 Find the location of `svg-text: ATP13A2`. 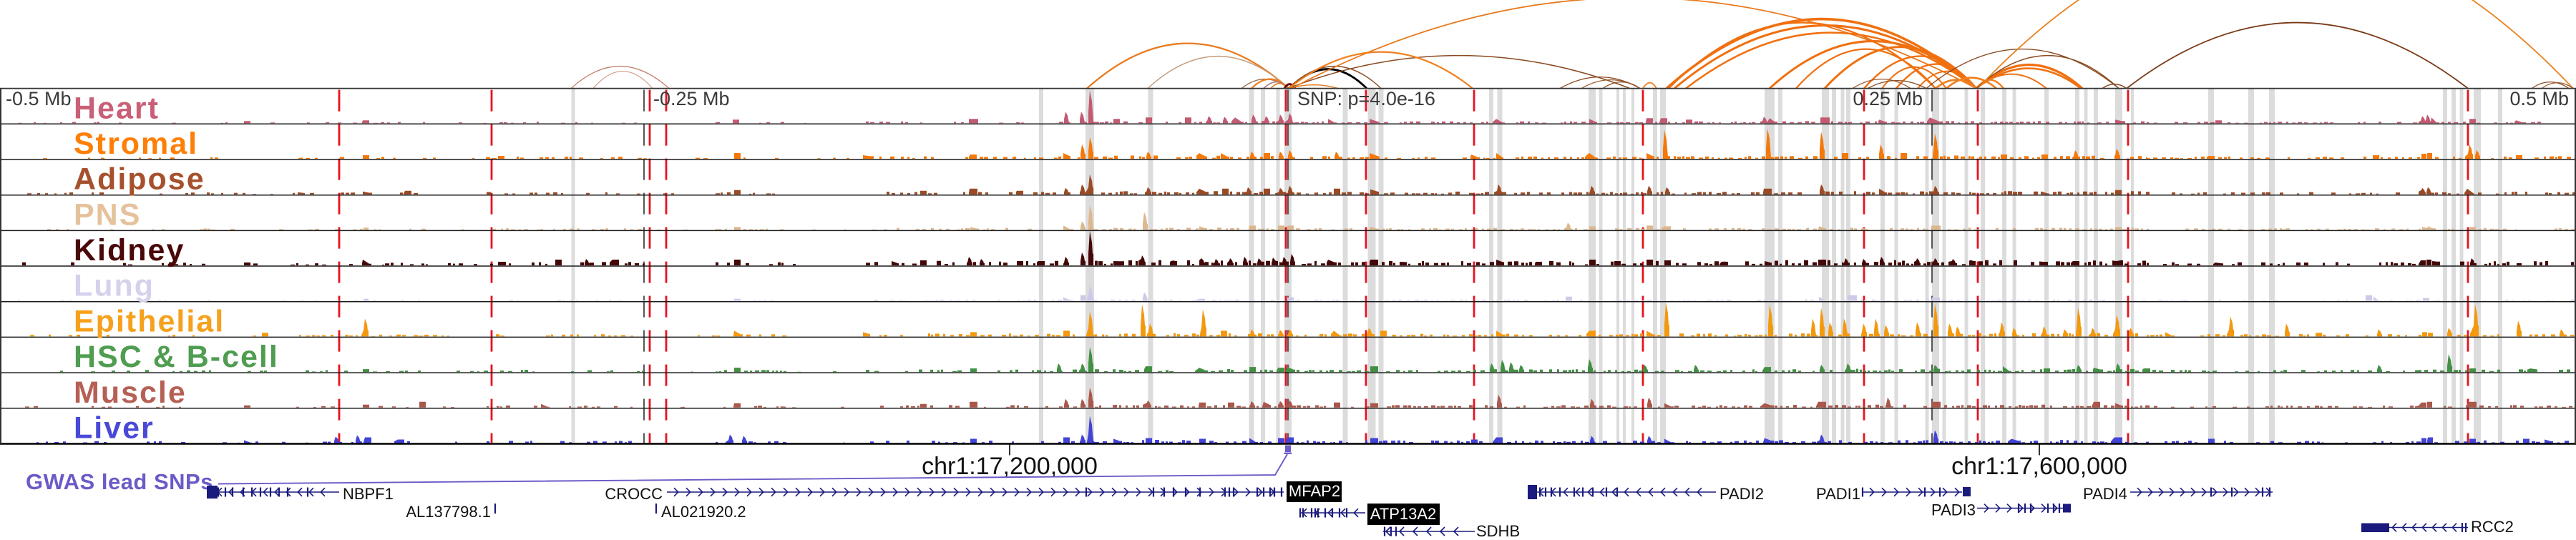

svg-text: ATP13A2 is located at coordinates (1403, 514).